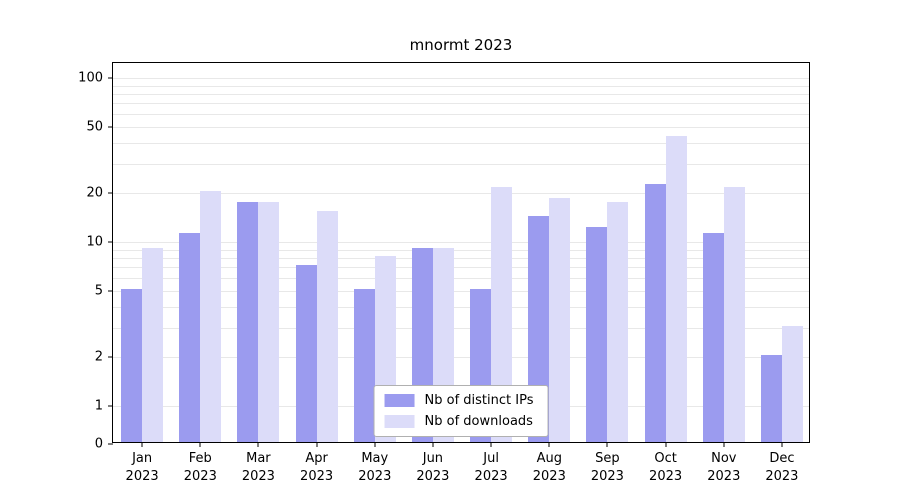  What do you see at coordinates (98, 357) in the screenshot?
I see `y-tick-label: 2` at bounding box center [98, 357].